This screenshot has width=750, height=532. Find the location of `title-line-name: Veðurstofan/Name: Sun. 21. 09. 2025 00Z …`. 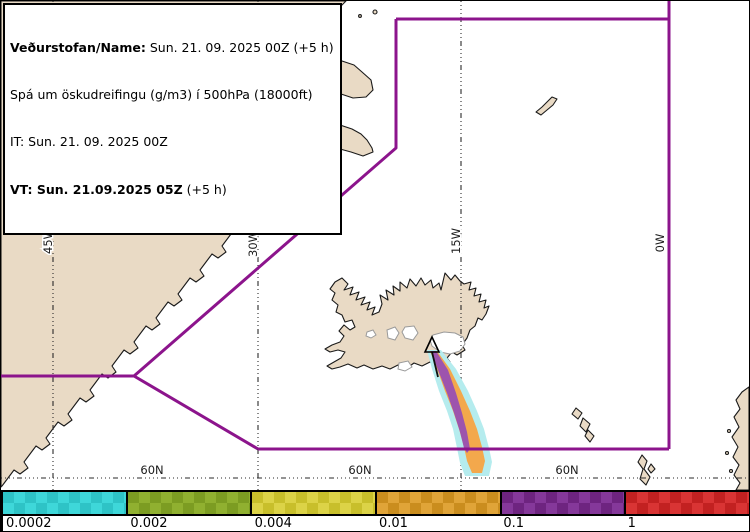

title-line-name: Veðurstofan/Name: Sun. 21. 09. 2025 00Z … is located at coordinates (172, 48).